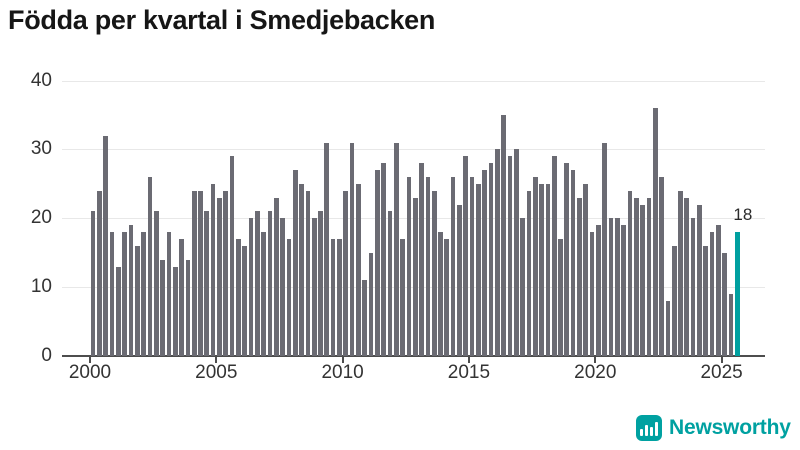 This screenshot has height=450, width=800. I want to click on x-axis-label: 2025, so click(721, 372).